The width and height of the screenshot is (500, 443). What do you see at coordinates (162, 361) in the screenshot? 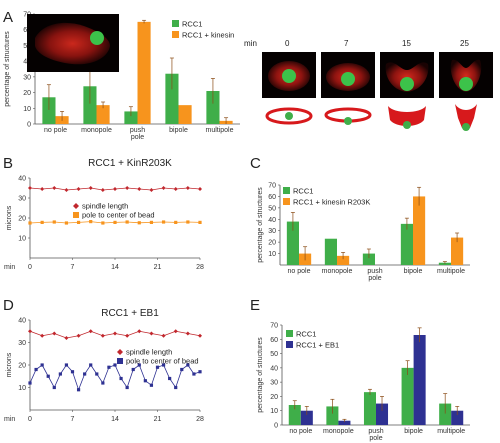
I see `legend-label: pole to center of bead` at bounding box center [162, 361].